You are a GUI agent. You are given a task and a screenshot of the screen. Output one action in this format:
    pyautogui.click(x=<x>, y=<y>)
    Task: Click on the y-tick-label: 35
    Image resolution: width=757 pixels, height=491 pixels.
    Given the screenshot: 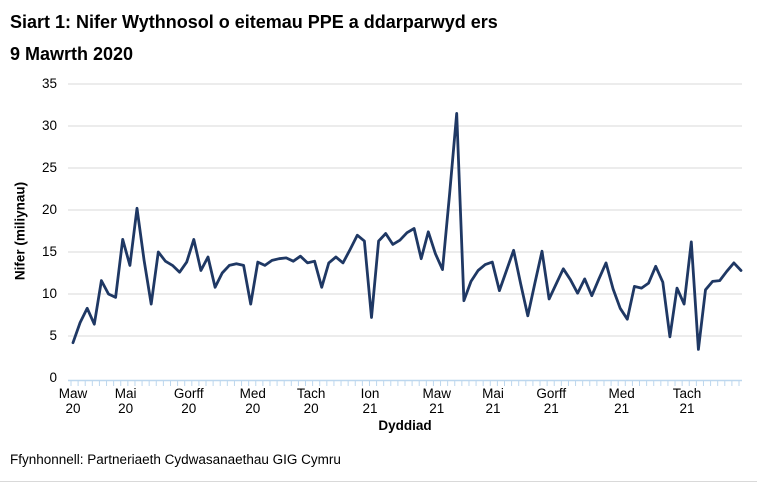 What is the action you would take?
    pyautogui.click(x=49, y=83)
    